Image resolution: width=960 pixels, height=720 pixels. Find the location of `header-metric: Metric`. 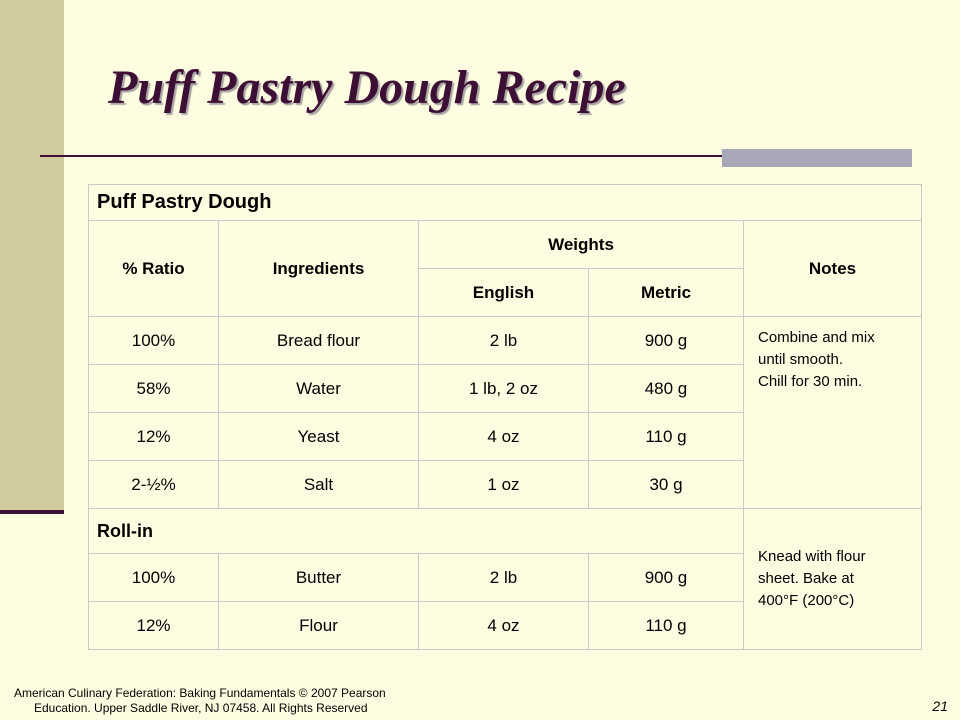

header-metric: Metric is located at coordinates (666, 292).